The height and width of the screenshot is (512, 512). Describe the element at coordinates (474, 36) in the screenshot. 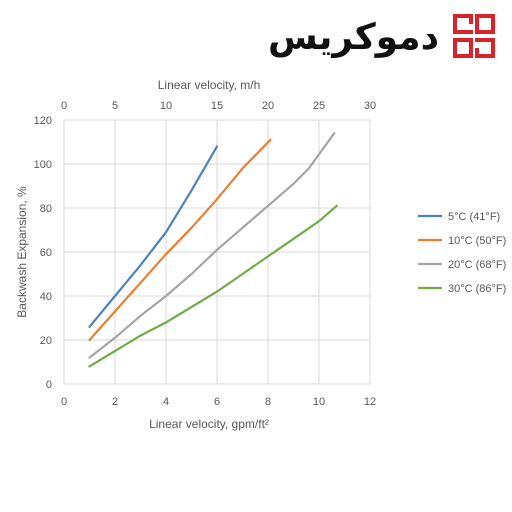

I see `grid-logo-mark-icon` at that location.